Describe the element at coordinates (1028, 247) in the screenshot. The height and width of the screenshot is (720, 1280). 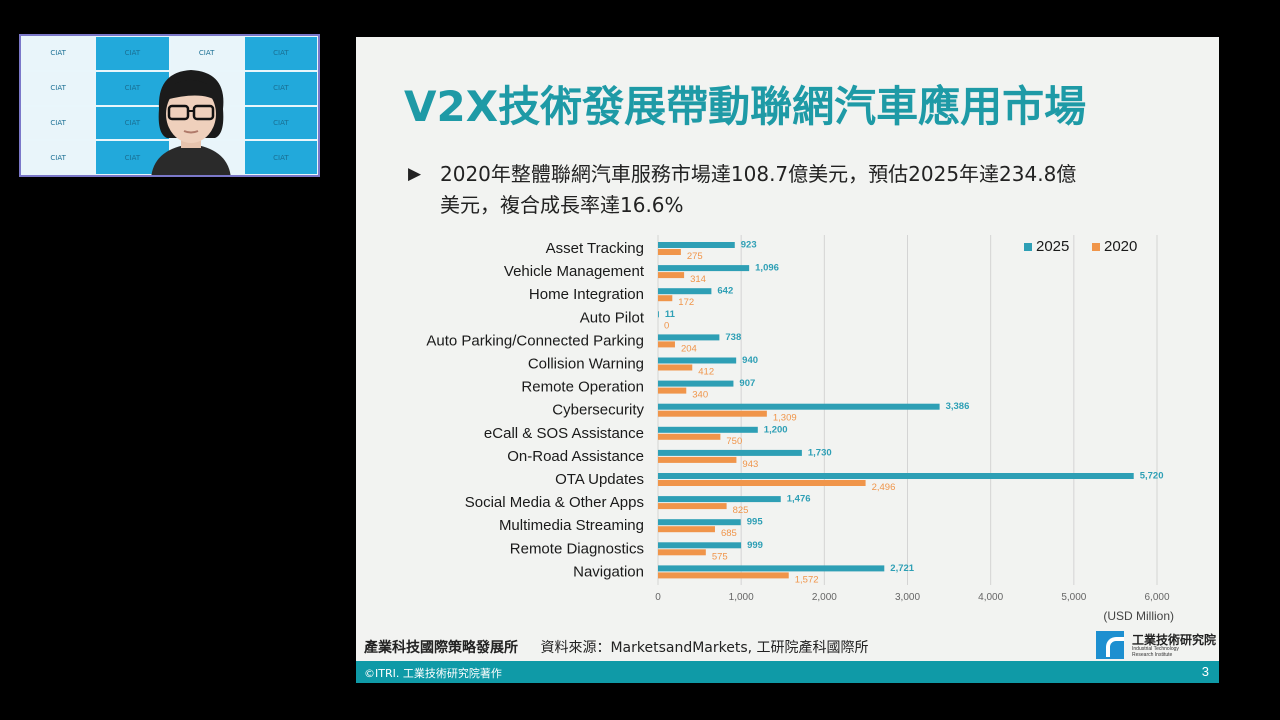
I see `legend-swatch-2025` at that location.